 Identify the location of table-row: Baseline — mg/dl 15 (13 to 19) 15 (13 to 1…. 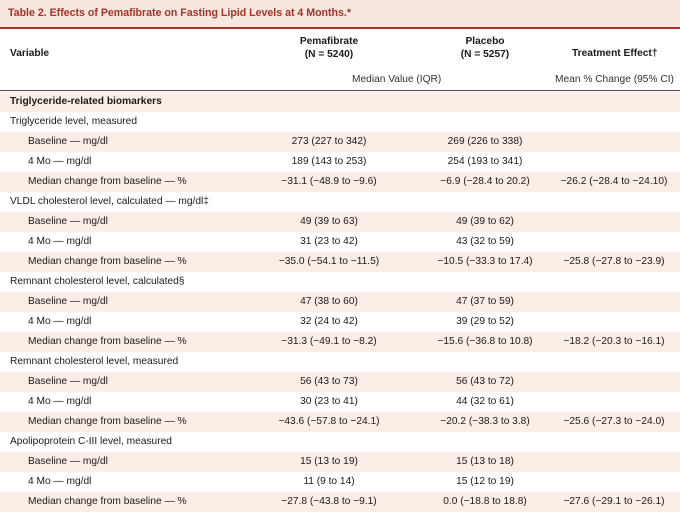
(340, 462).